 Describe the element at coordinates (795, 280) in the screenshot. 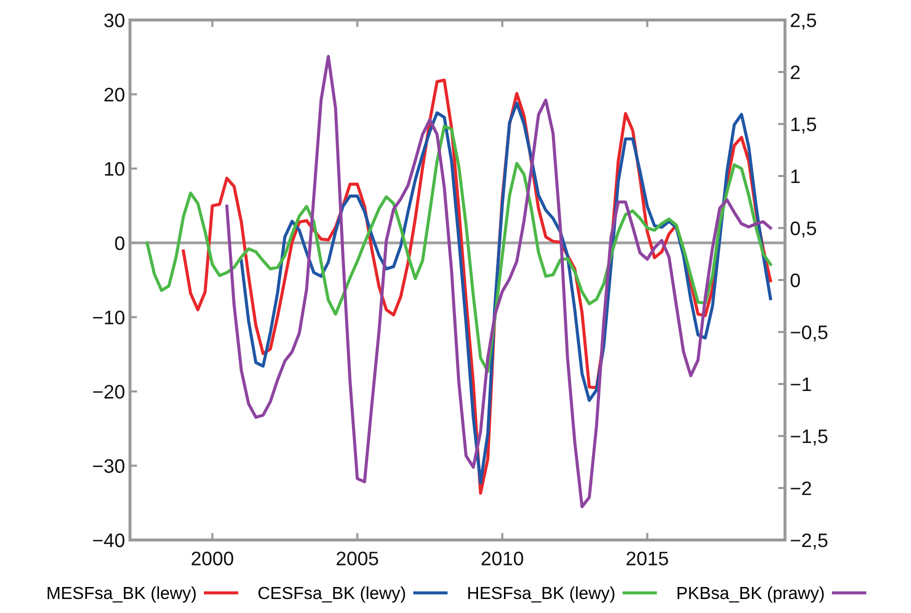

I see `y2-tick-label: 0` at that location.